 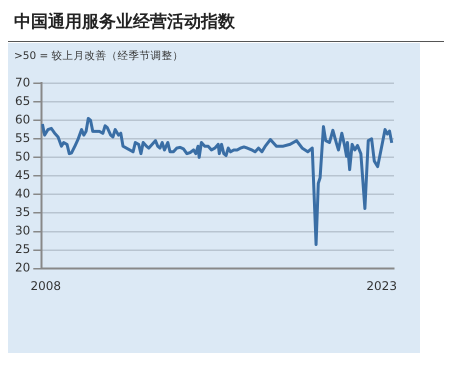 What do you see at coordinates (22, 231) in the screenshot?
I see `y-tick-label: 30` at bounding box center [22, 231].